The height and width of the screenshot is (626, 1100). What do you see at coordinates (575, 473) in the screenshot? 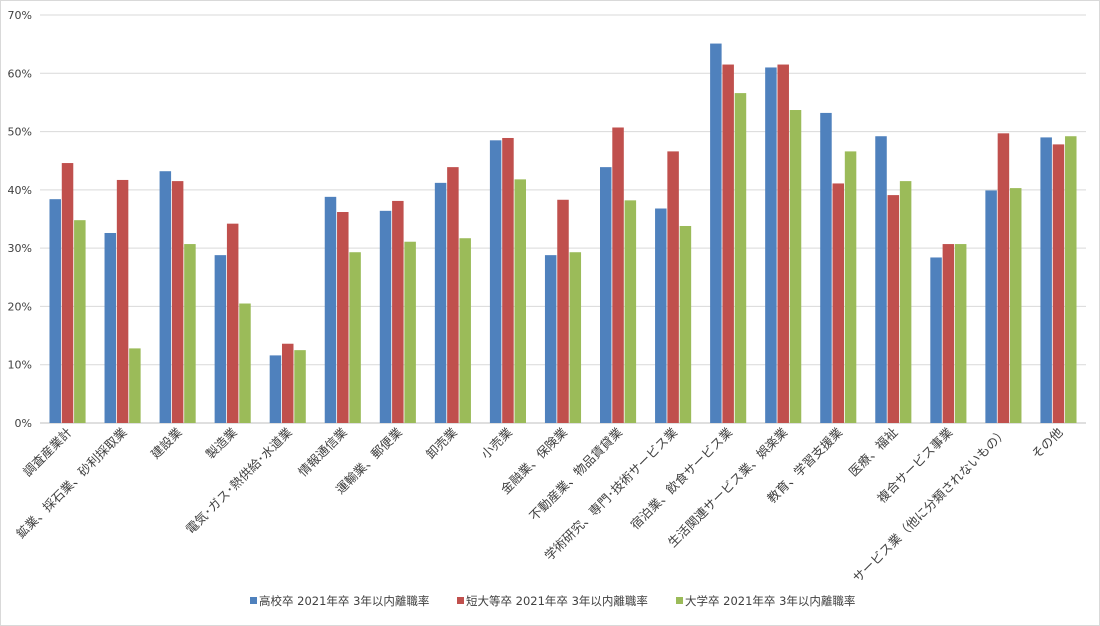
I see `x-tick-label: 不動産業、物品賃貸業` at bounding box center [575, 473].